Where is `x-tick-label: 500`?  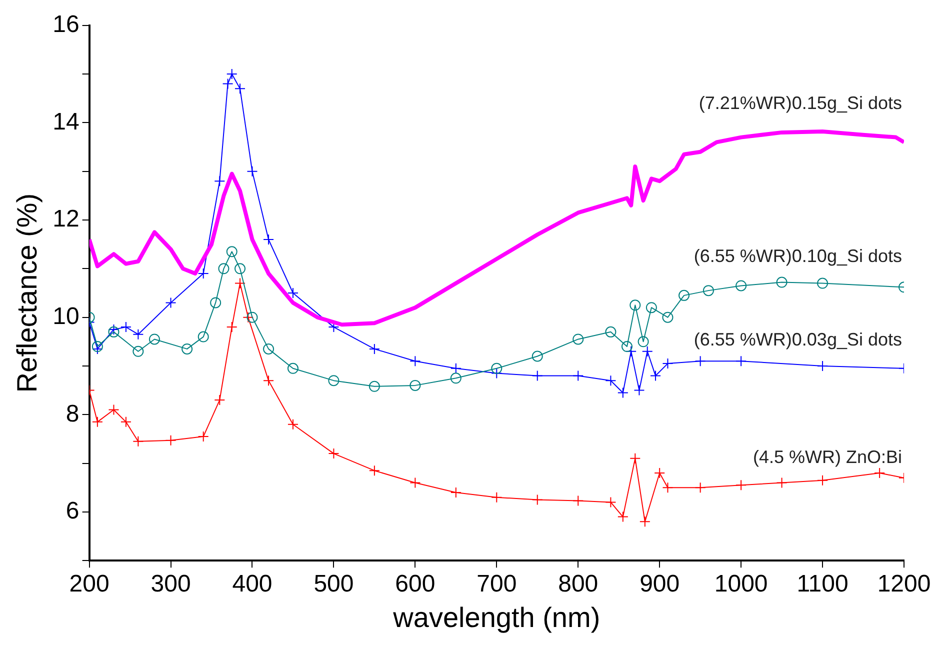 x-tick-label: 500 is located at coordinates (334, 584).